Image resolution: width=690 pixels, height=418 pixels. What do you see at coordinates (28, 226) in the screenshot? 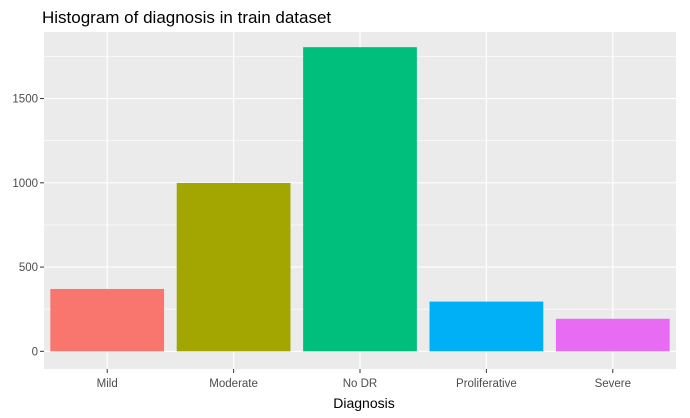
I see `y-axis-ticks: 0 500 1000 1500` at bounding box center [28, 226].